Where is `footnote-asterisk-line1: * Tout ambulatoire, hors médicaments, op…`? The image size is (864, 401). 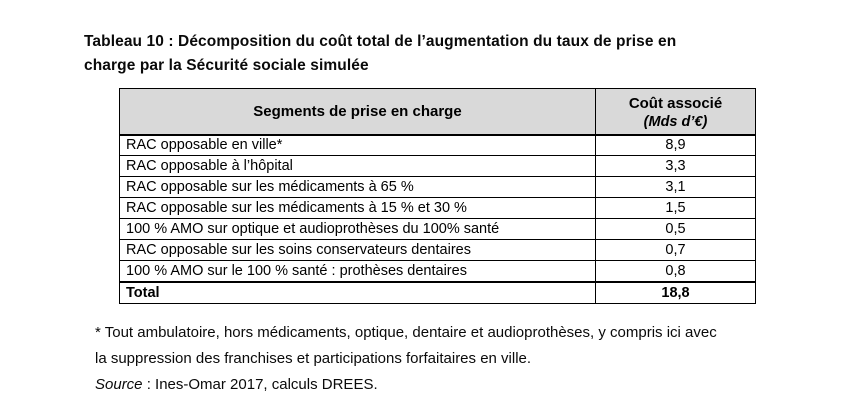
footnote-asterisk-line1: * Tout ambulatoire, hors médicaments, op… is located at coordinates (406, 332).